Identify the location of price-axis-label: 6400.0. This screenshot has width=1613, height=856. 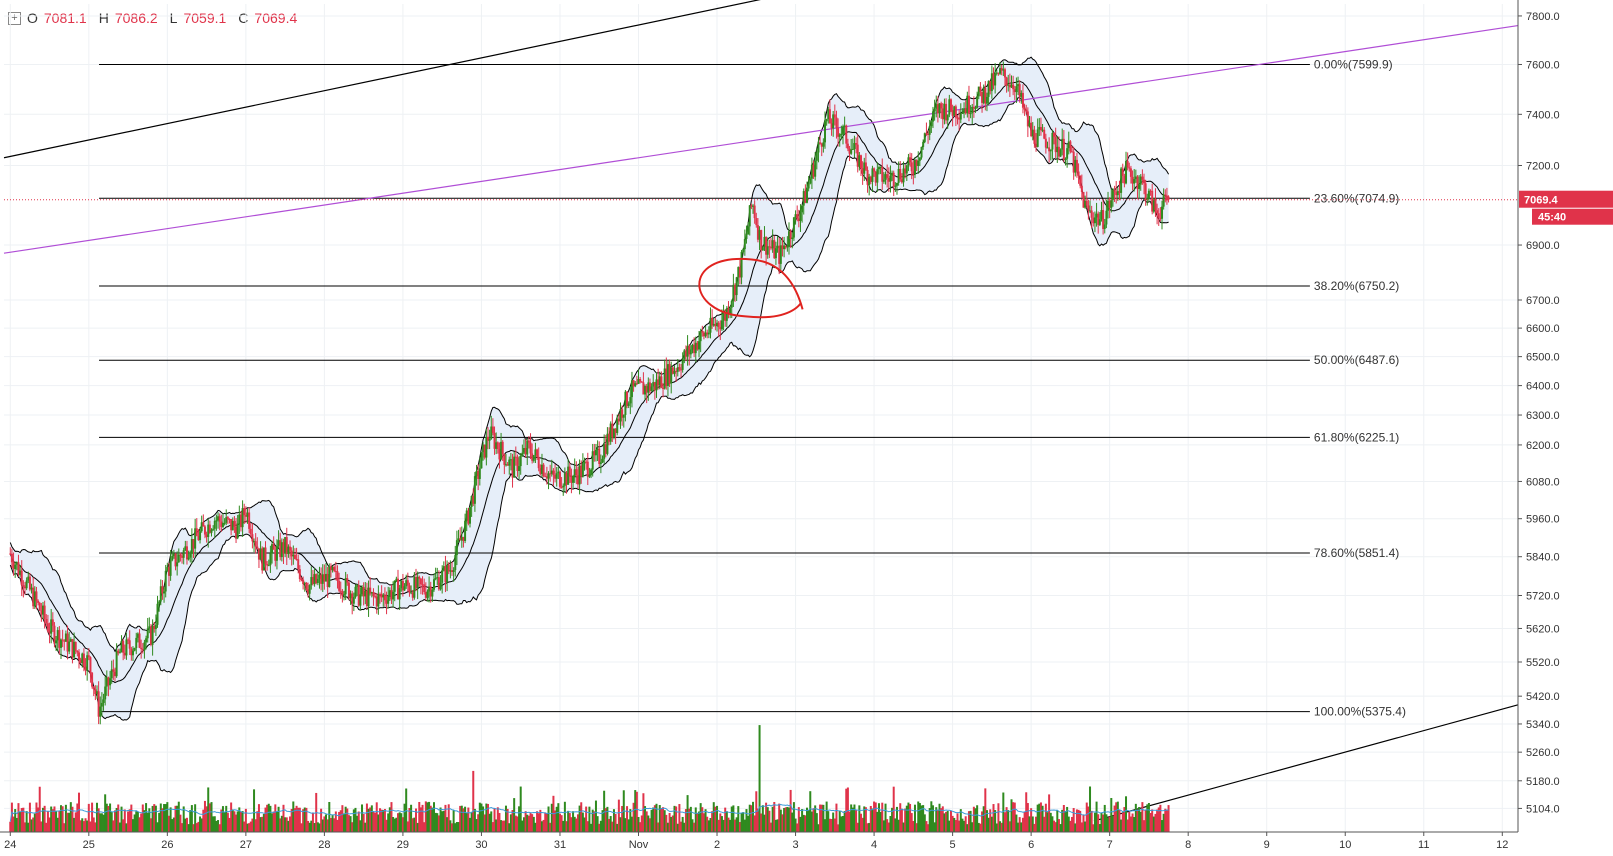
(1543, 387).